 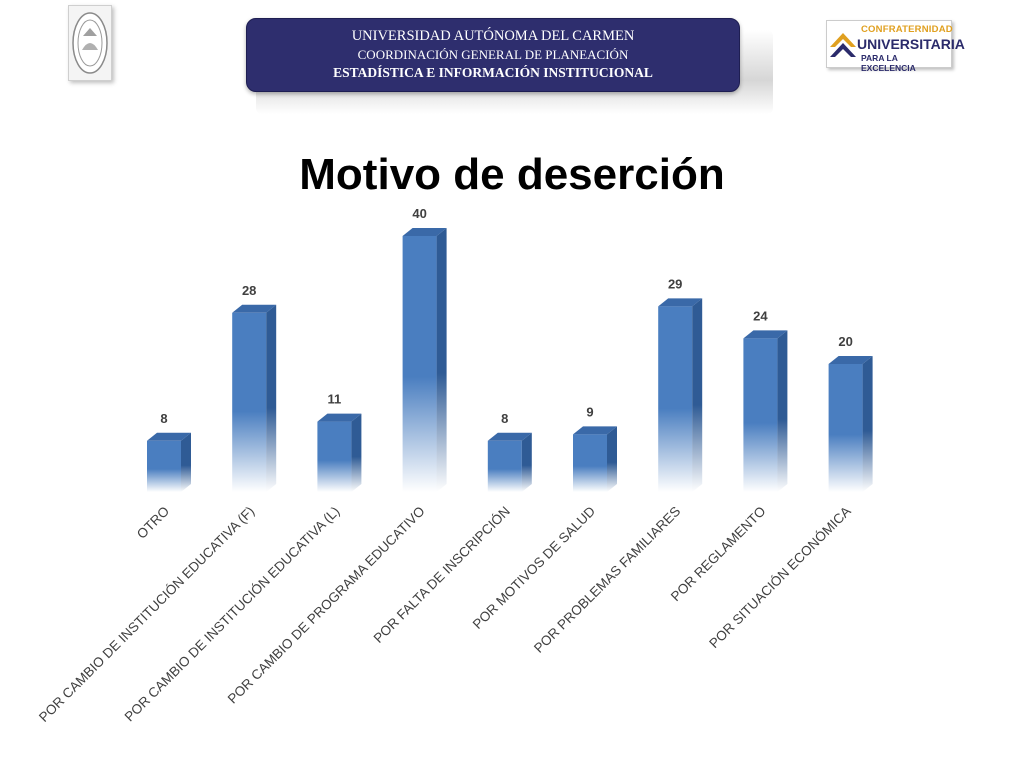 I want to click on header-line-3: ESTADÍSTICA E INFORMACIÓN INSTITUCIONAL, so click(x=493, y=72).